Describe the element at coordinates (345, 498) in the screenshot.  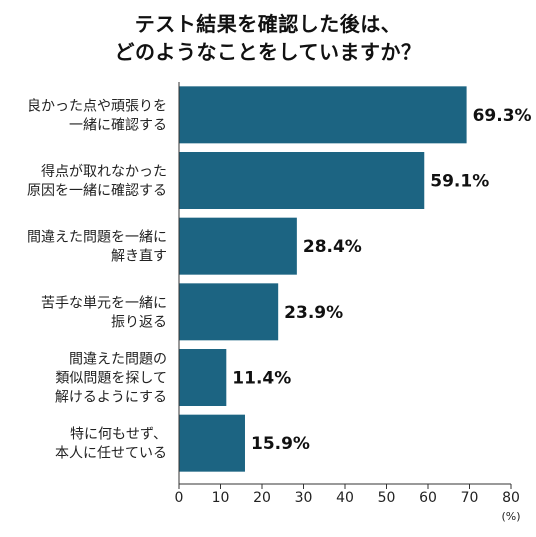
I see `x-tick-label-40: 40` at that location.